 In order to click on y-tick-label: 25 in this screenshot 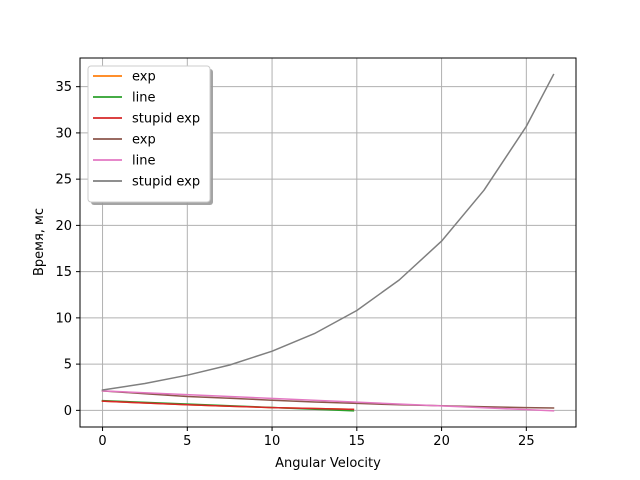, I will do `click(63, 180)`.